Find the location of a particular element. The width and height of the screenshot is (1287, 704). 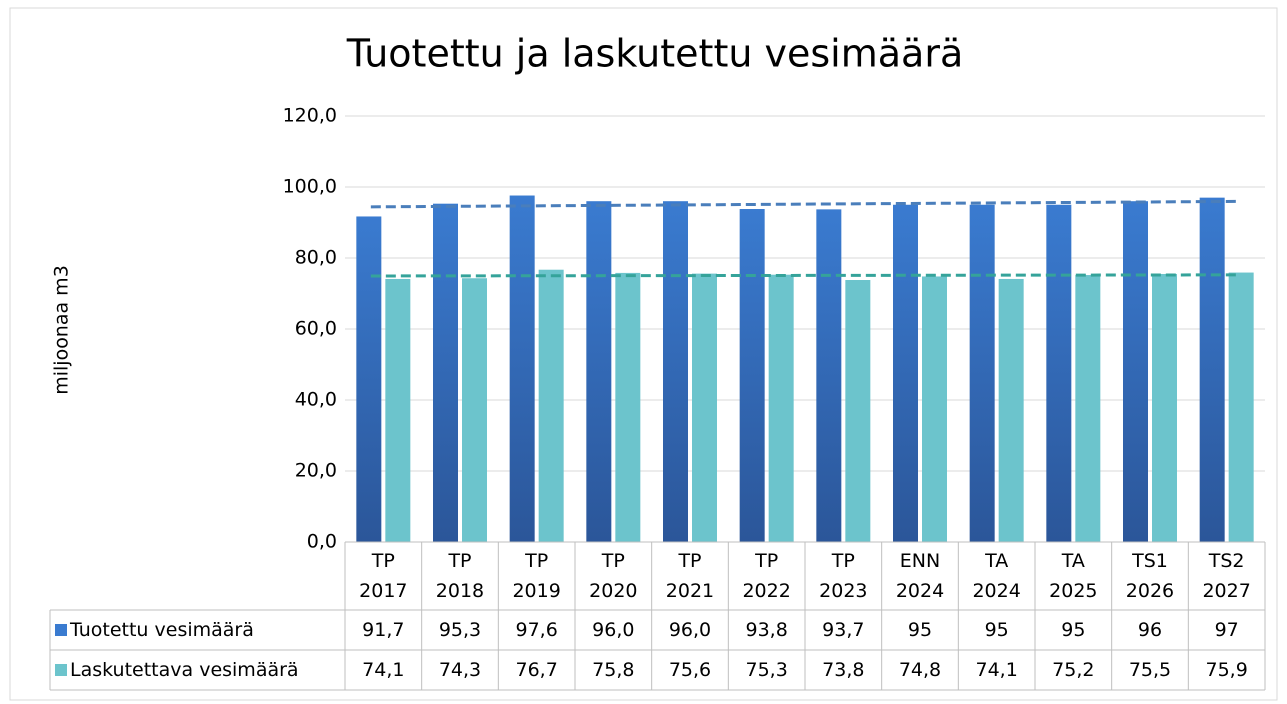

x-tick-label-text: TA 2025 is located at coordinates (1073, 576).